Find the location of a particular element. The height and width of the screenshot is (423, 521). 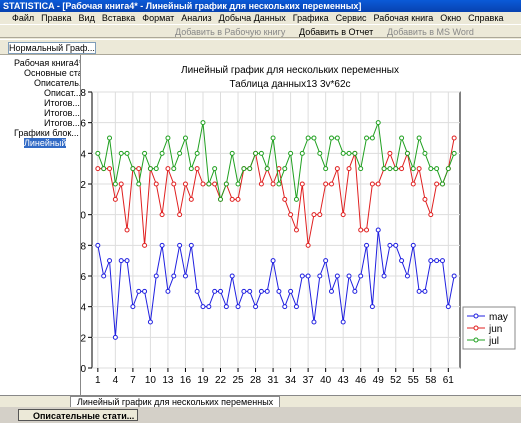

menu-item: Сервис is located at coordinates (351, 18).